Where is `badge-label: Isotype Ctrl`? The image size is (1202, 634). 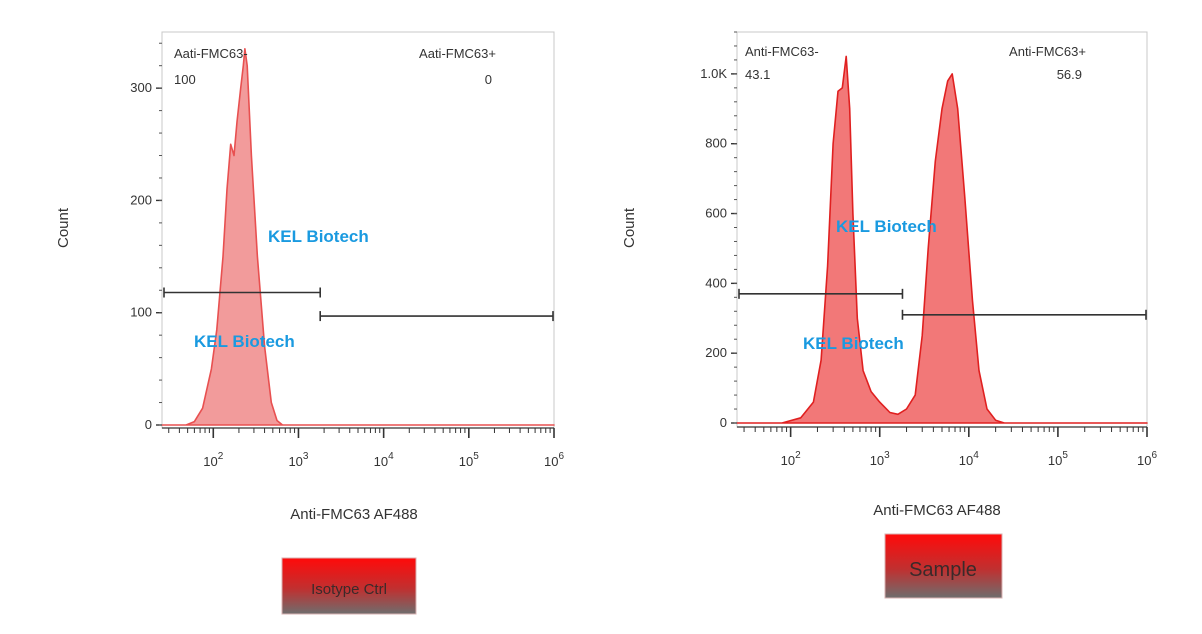 badge-label: Isotype Ctrl is located at coordinates (349, 589).